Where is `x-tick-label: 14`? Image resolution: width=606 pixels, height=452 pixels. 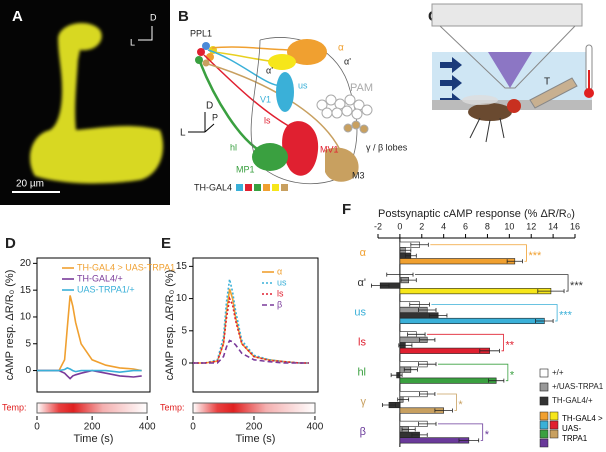
x-tick-label: 14 is located at coordinates (553, 226).